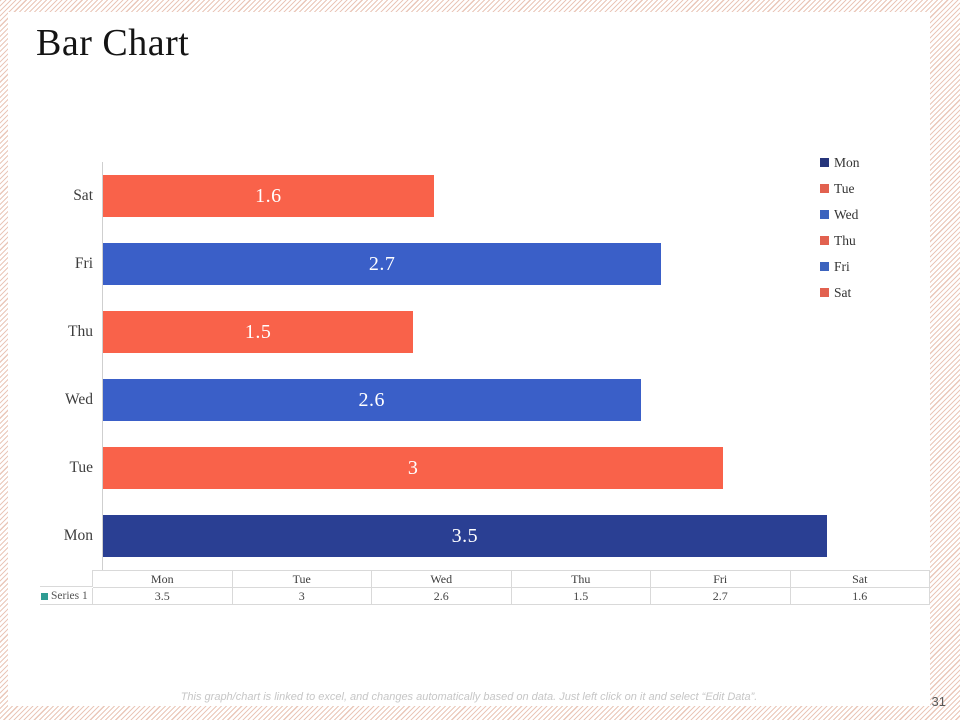 This screenshot has width=960, height=720. Describe the element at coordinates (442, 579) in the screenshot. I see `table-header-cell: Wed` at that location.